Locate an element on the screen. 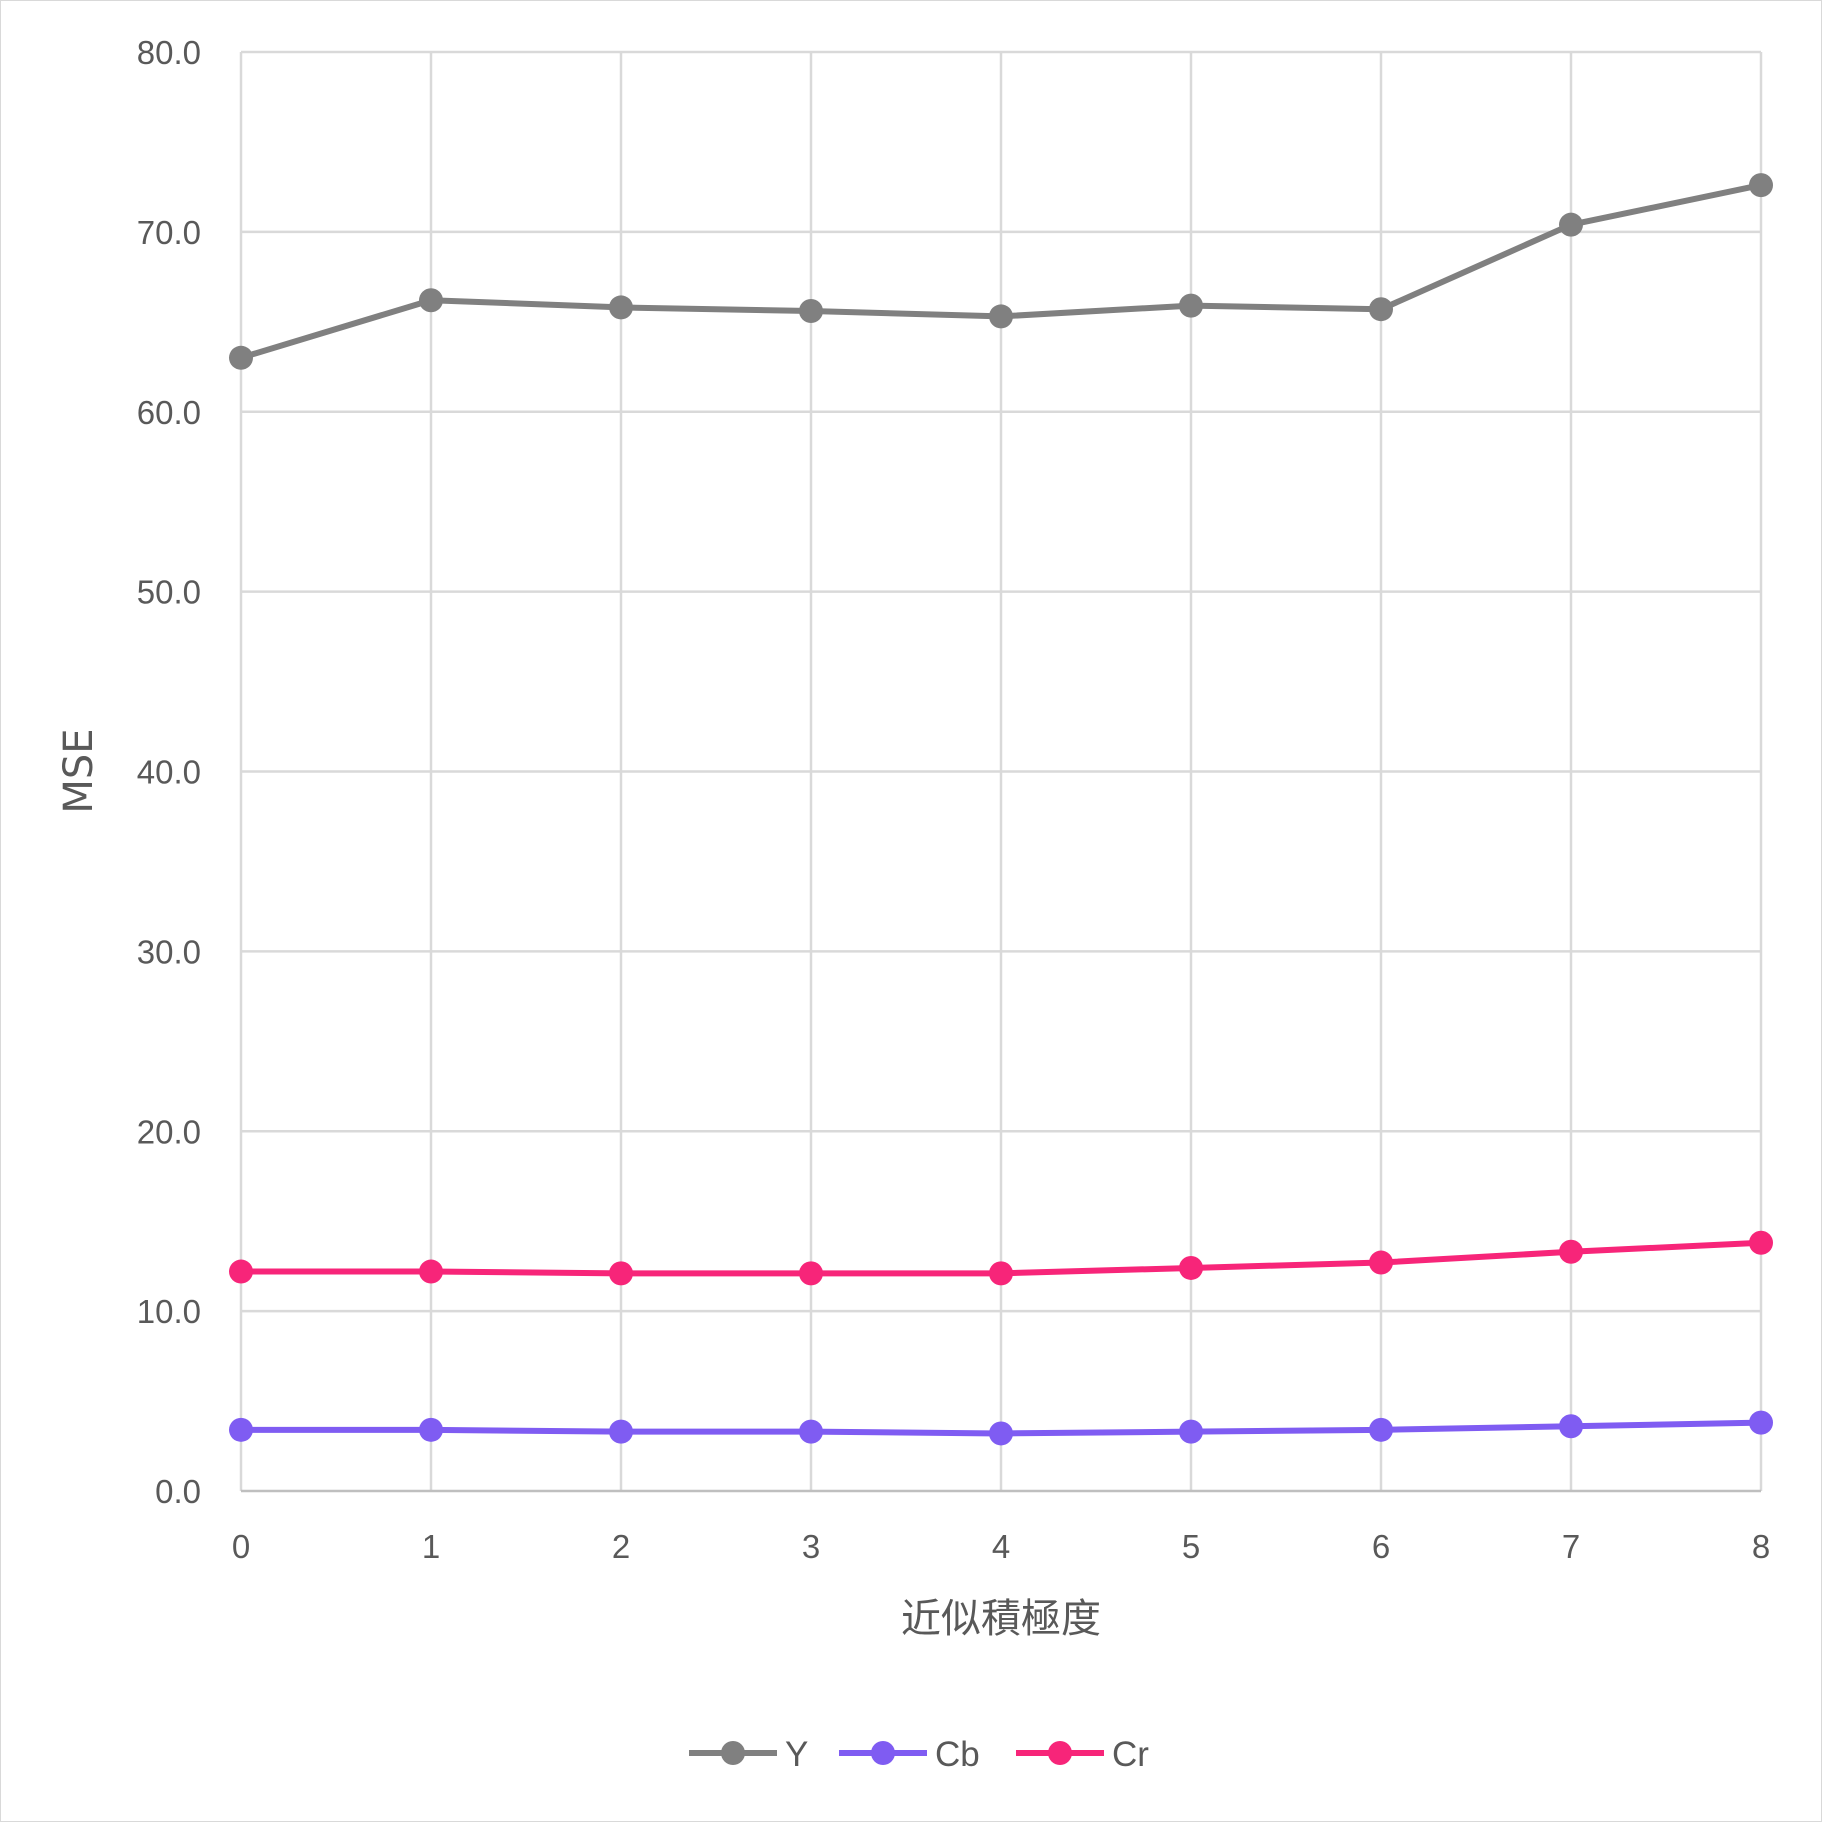 The width and height of the screenshot is (1822, 1823). y-axis-title: MSE is located at coordinates (79, 770).